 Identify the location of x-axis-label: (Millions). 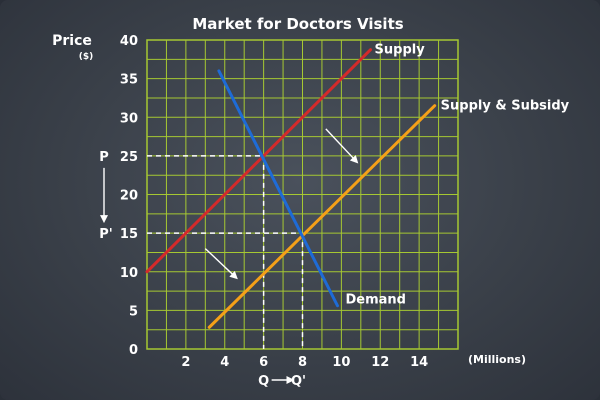
(497, 359).